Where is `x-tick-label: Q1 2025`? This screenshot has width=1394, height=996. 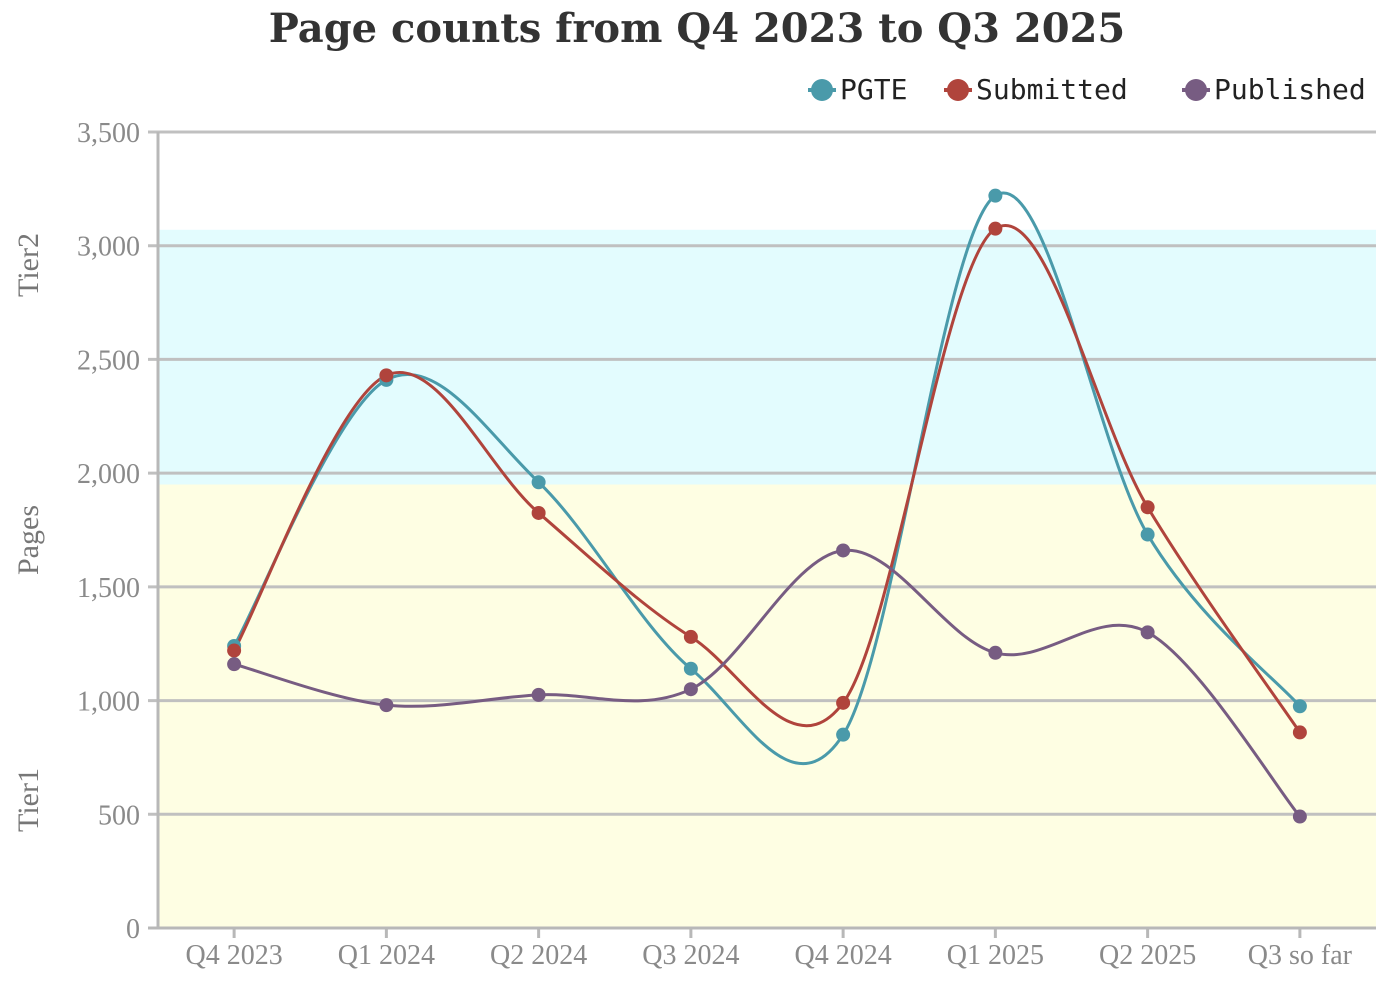
x-tick-label: Q1 2025 is located at coordinates (995, 955).